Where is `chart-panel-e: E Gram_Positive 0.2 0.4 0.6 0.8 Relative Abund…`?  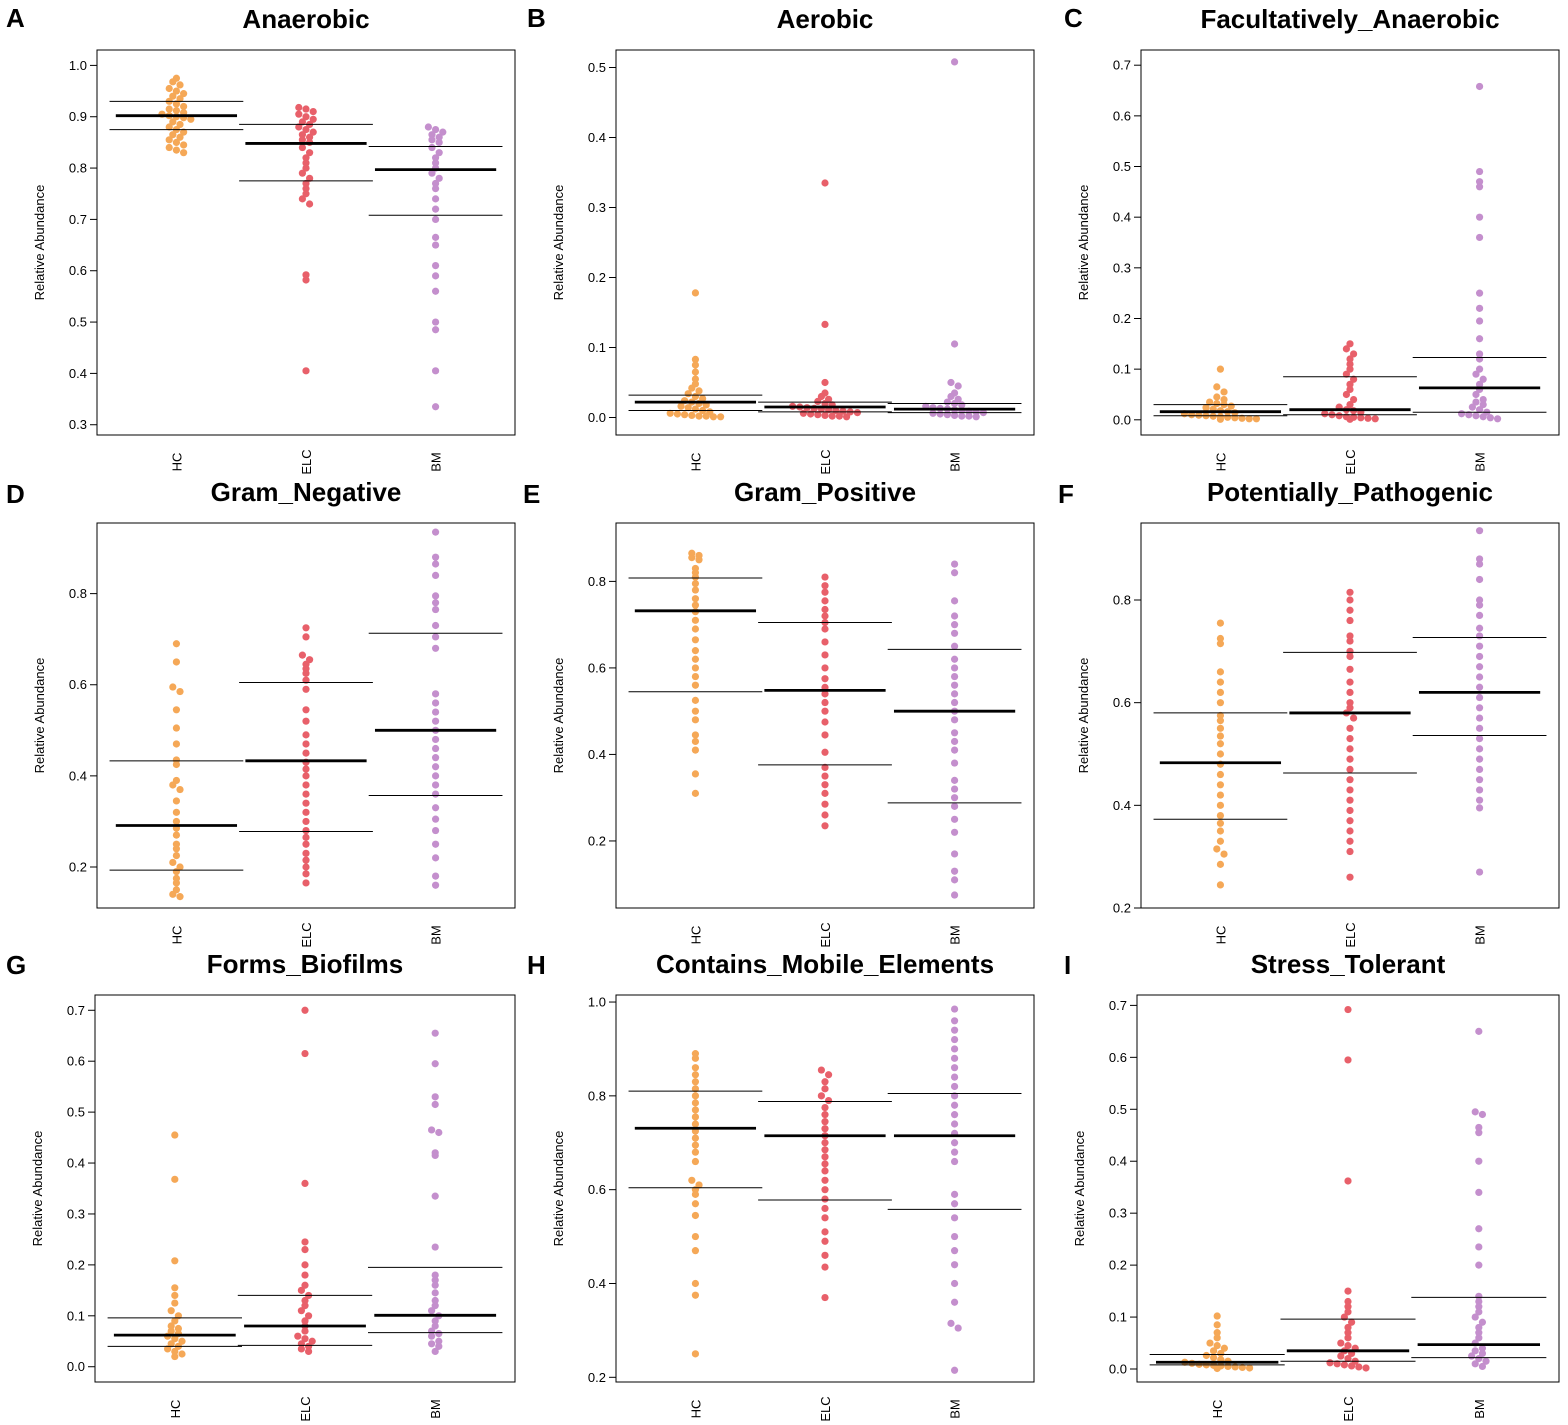
chart-panel-e: E Gram_Positive 0.2 0.4 0.6 0.8 Relative Abund… is located at coordinates (779, 712).